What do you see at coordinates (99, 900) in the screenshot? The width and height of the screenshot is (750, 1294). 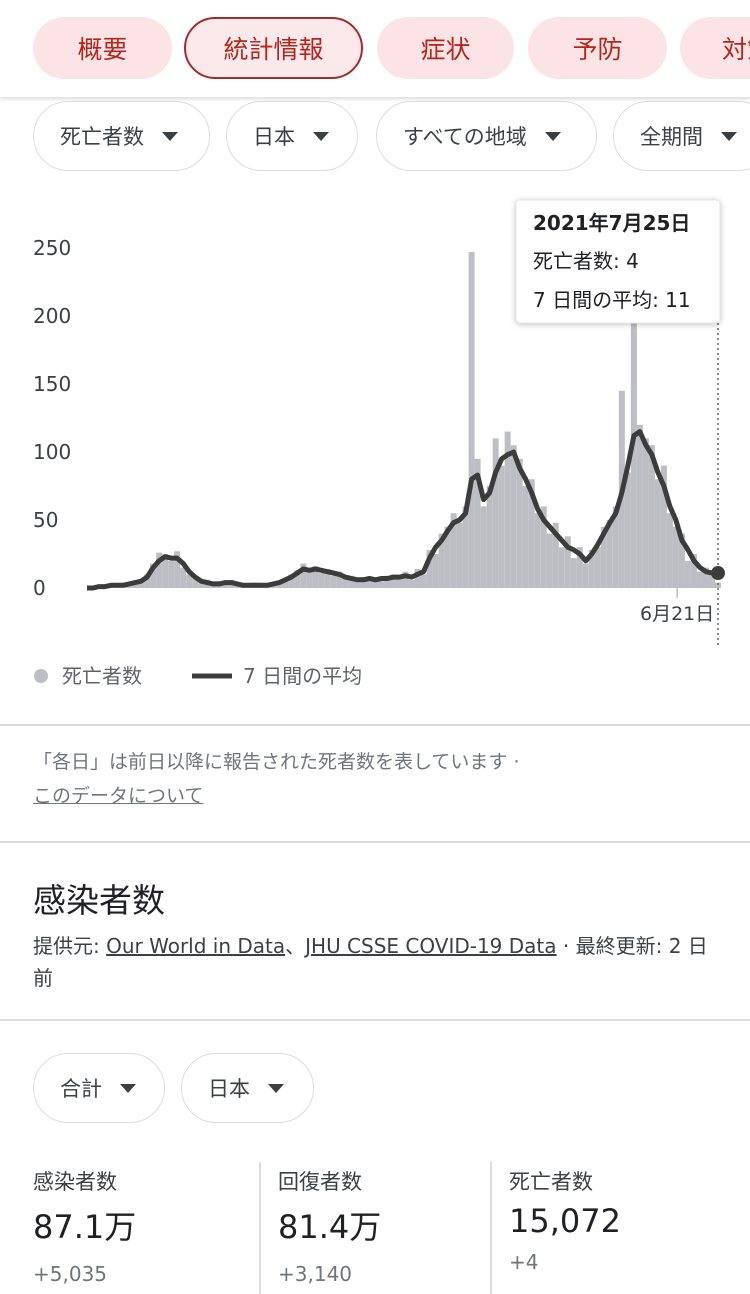 I see `section-title: 感染者数` at bounding box center [99, 900].